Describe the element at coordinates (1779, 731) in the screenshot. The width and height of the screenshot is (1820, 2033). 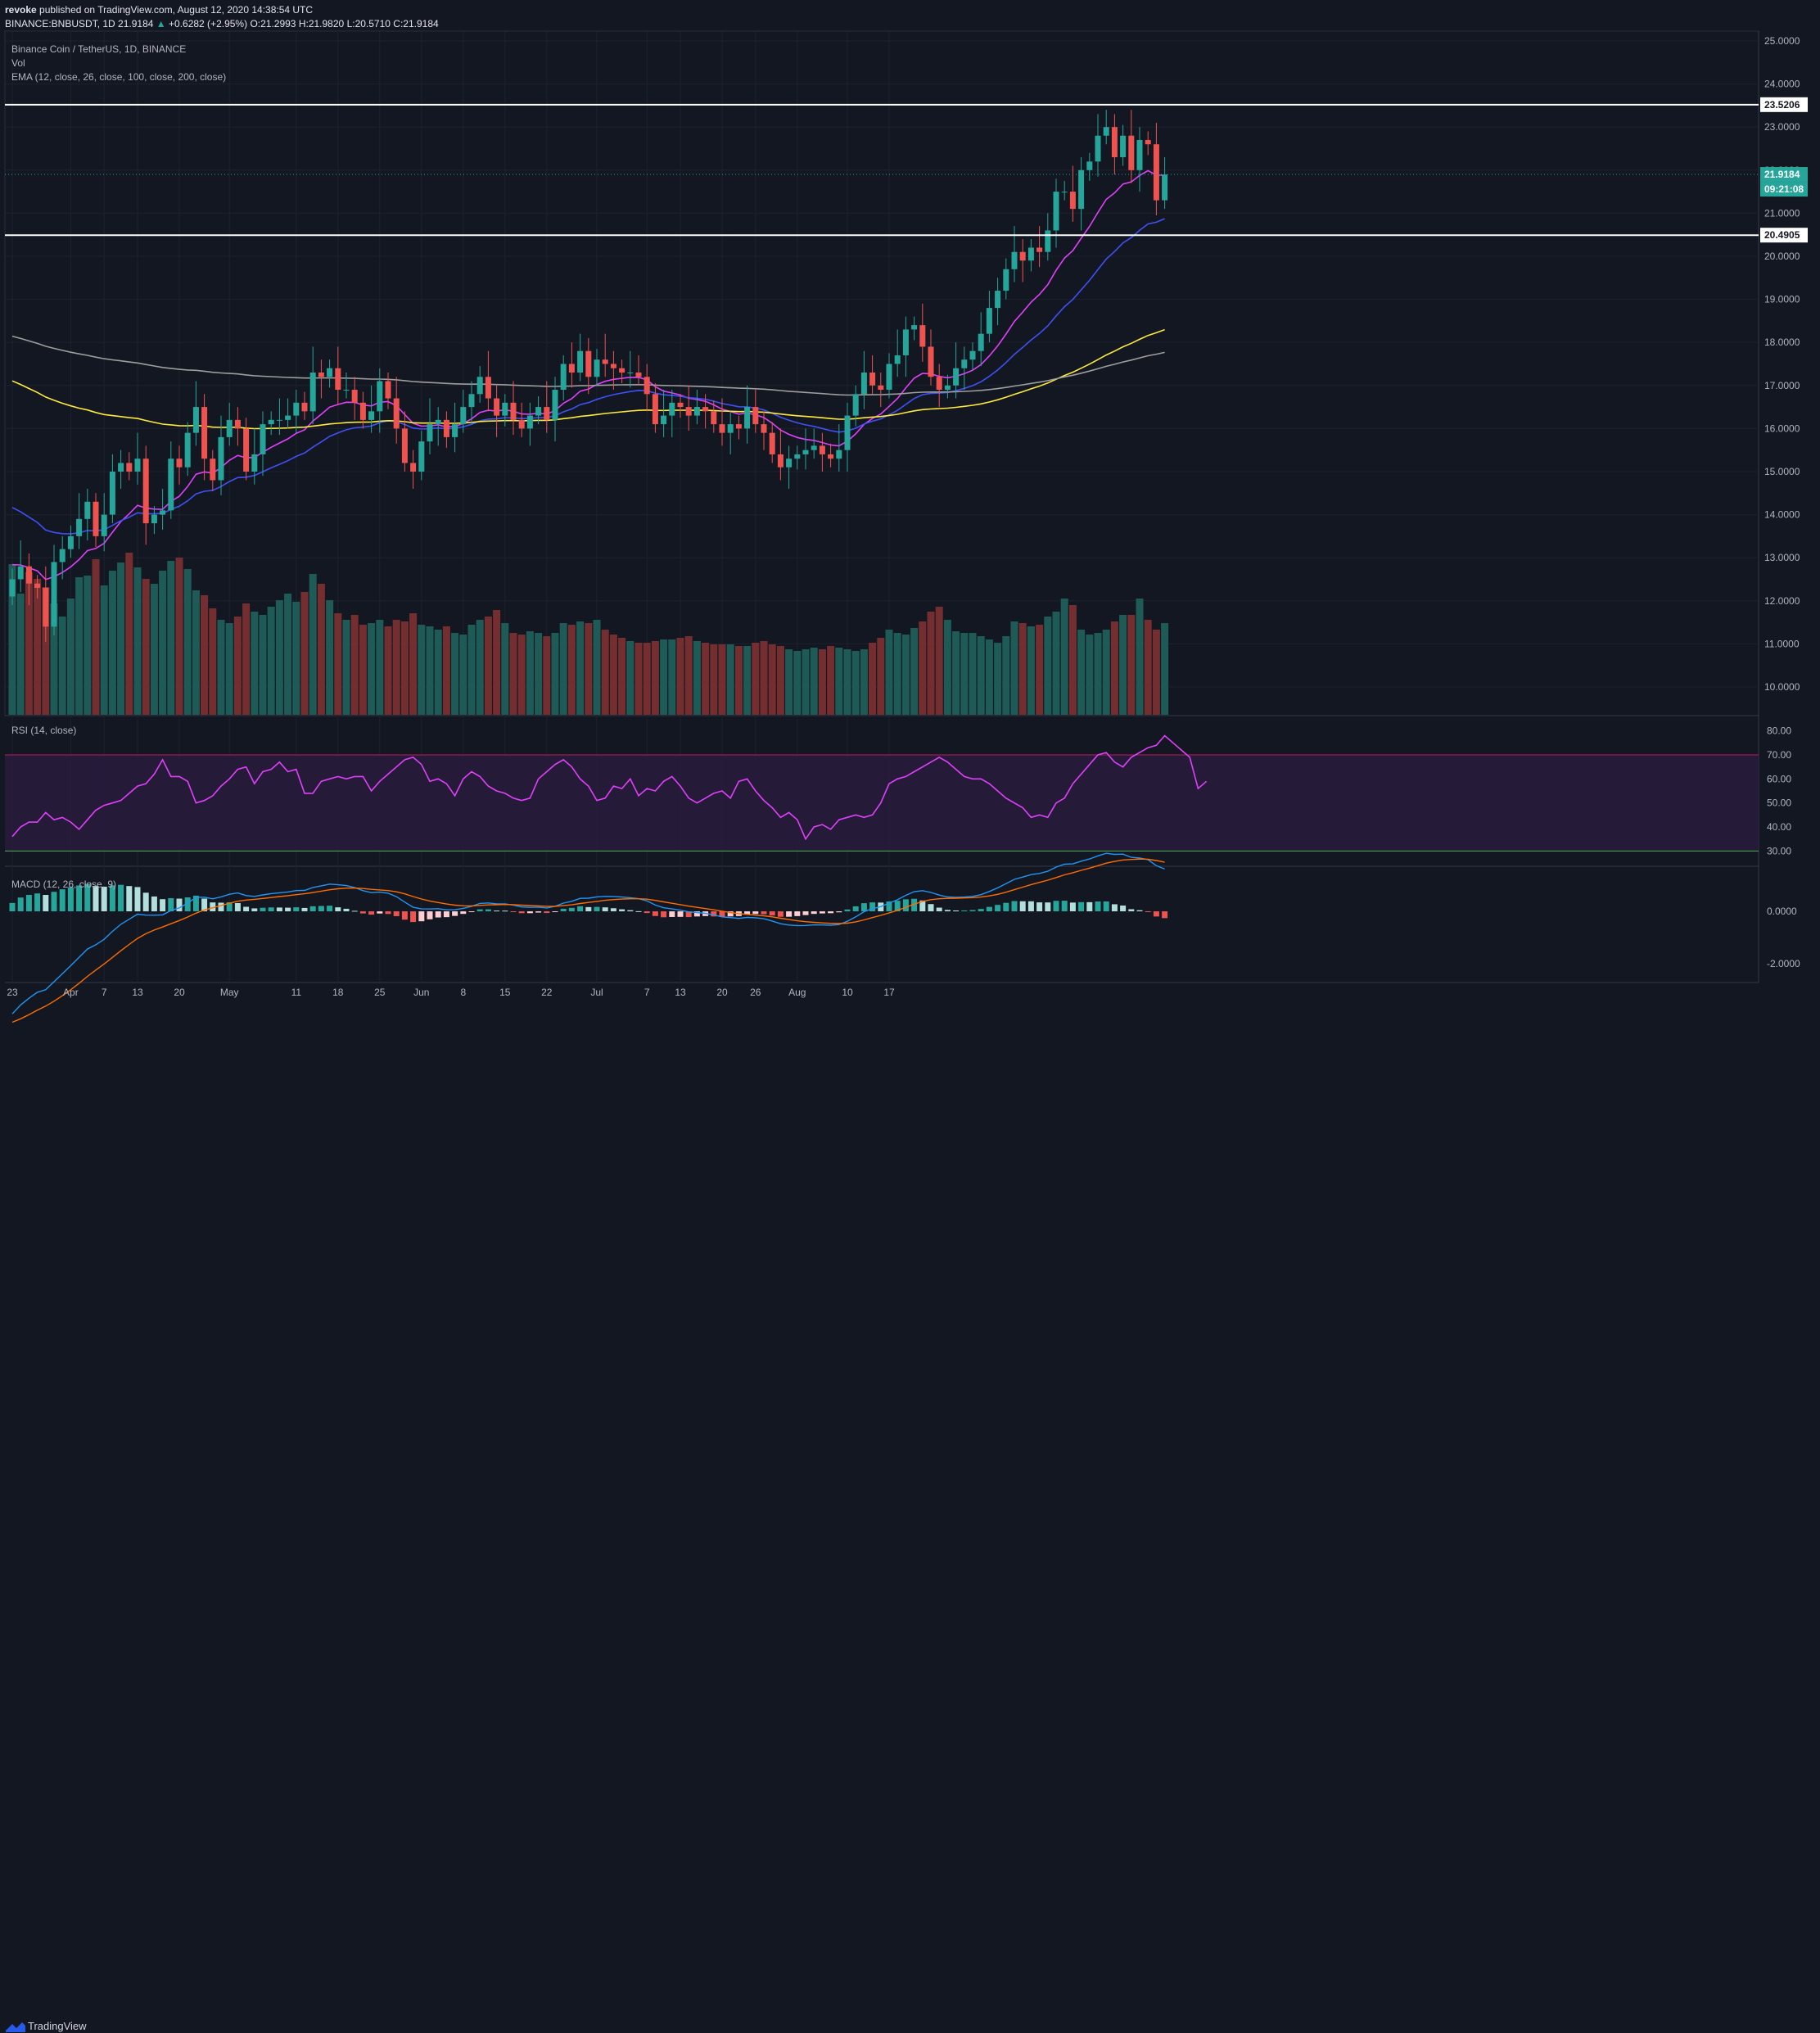
I see `rsi-tick: 80.00` at that location.